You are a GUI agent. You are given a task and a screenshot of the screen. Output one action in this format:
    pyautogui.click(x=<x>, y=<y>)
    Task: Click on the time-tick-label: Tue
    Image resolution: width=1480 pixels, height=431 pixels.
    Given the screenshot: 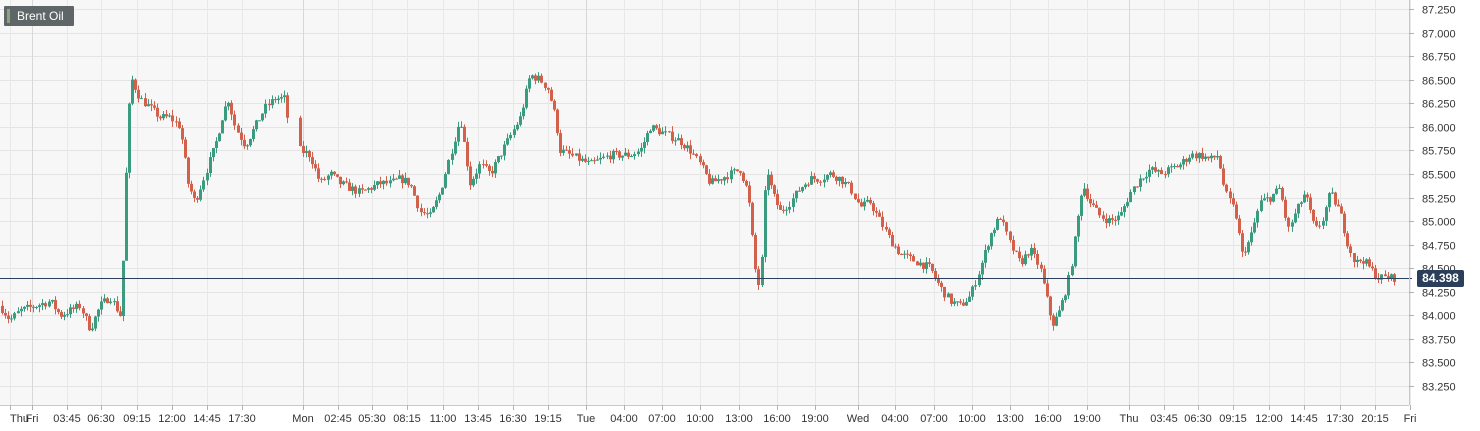 What is the action you would take?
    pyautogui.click(x=586, y=419)
    